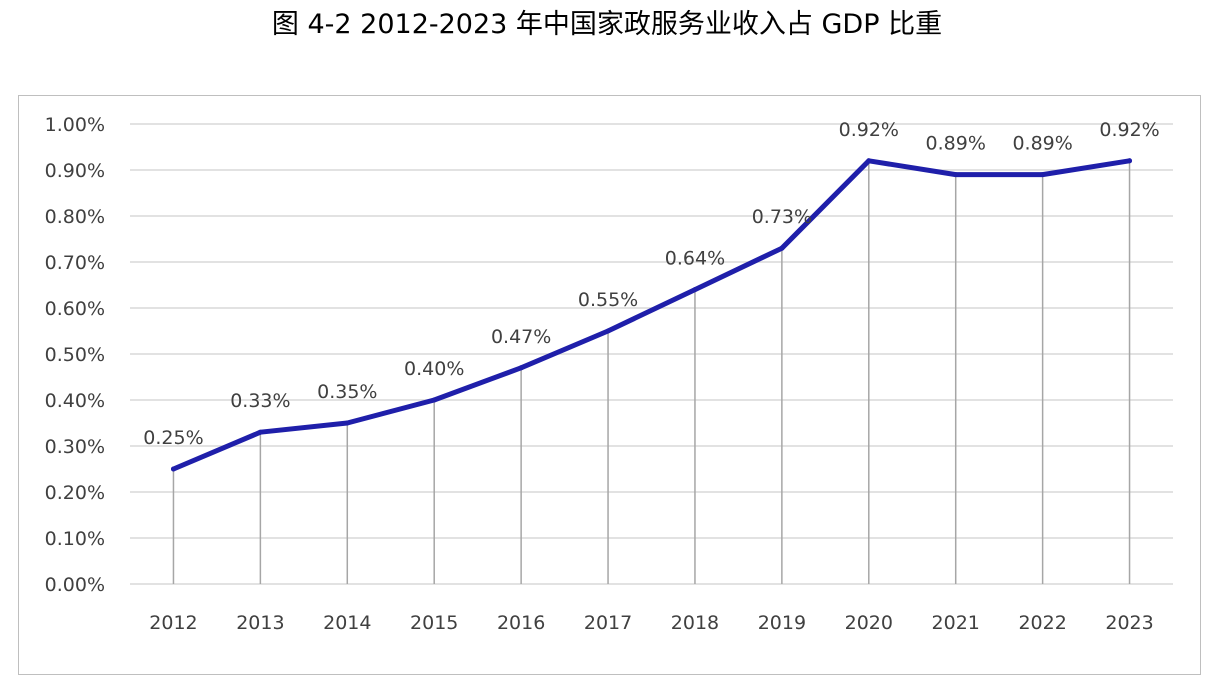 This screenshot has height=675, width=1214. Describe the element at coordinates (75, 217) in the screenshot. I see `y-tick-label-8: 0.80%` at that location.